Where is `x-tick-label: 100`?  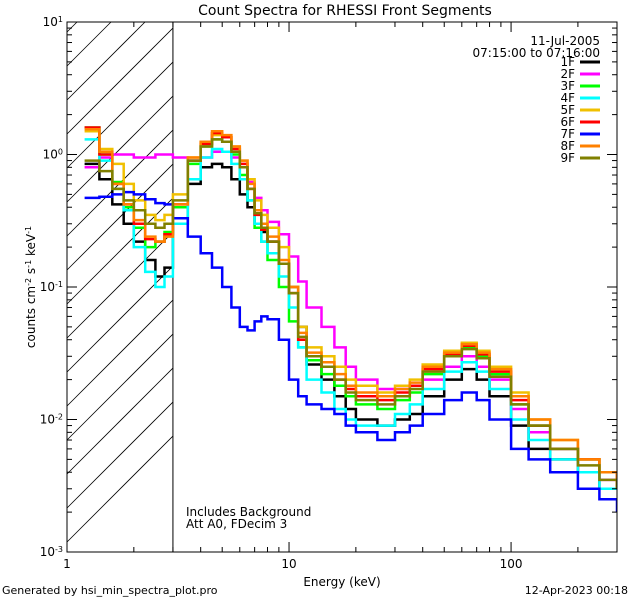 x-tick-label: 100 is located at coordinates (511, 564).